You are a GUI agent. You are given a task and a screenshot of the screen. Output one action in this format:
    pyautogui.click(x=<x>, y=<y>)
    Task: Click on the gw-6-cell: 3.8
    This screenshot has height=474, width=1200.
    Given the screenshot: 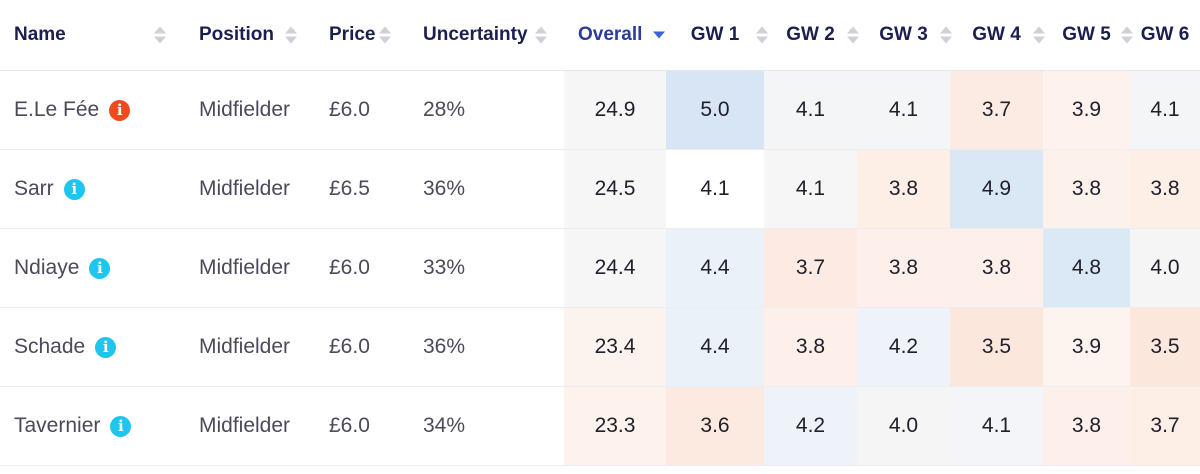 What is the action you would take?
    pyautogui.click(x=1165, y=189)
    